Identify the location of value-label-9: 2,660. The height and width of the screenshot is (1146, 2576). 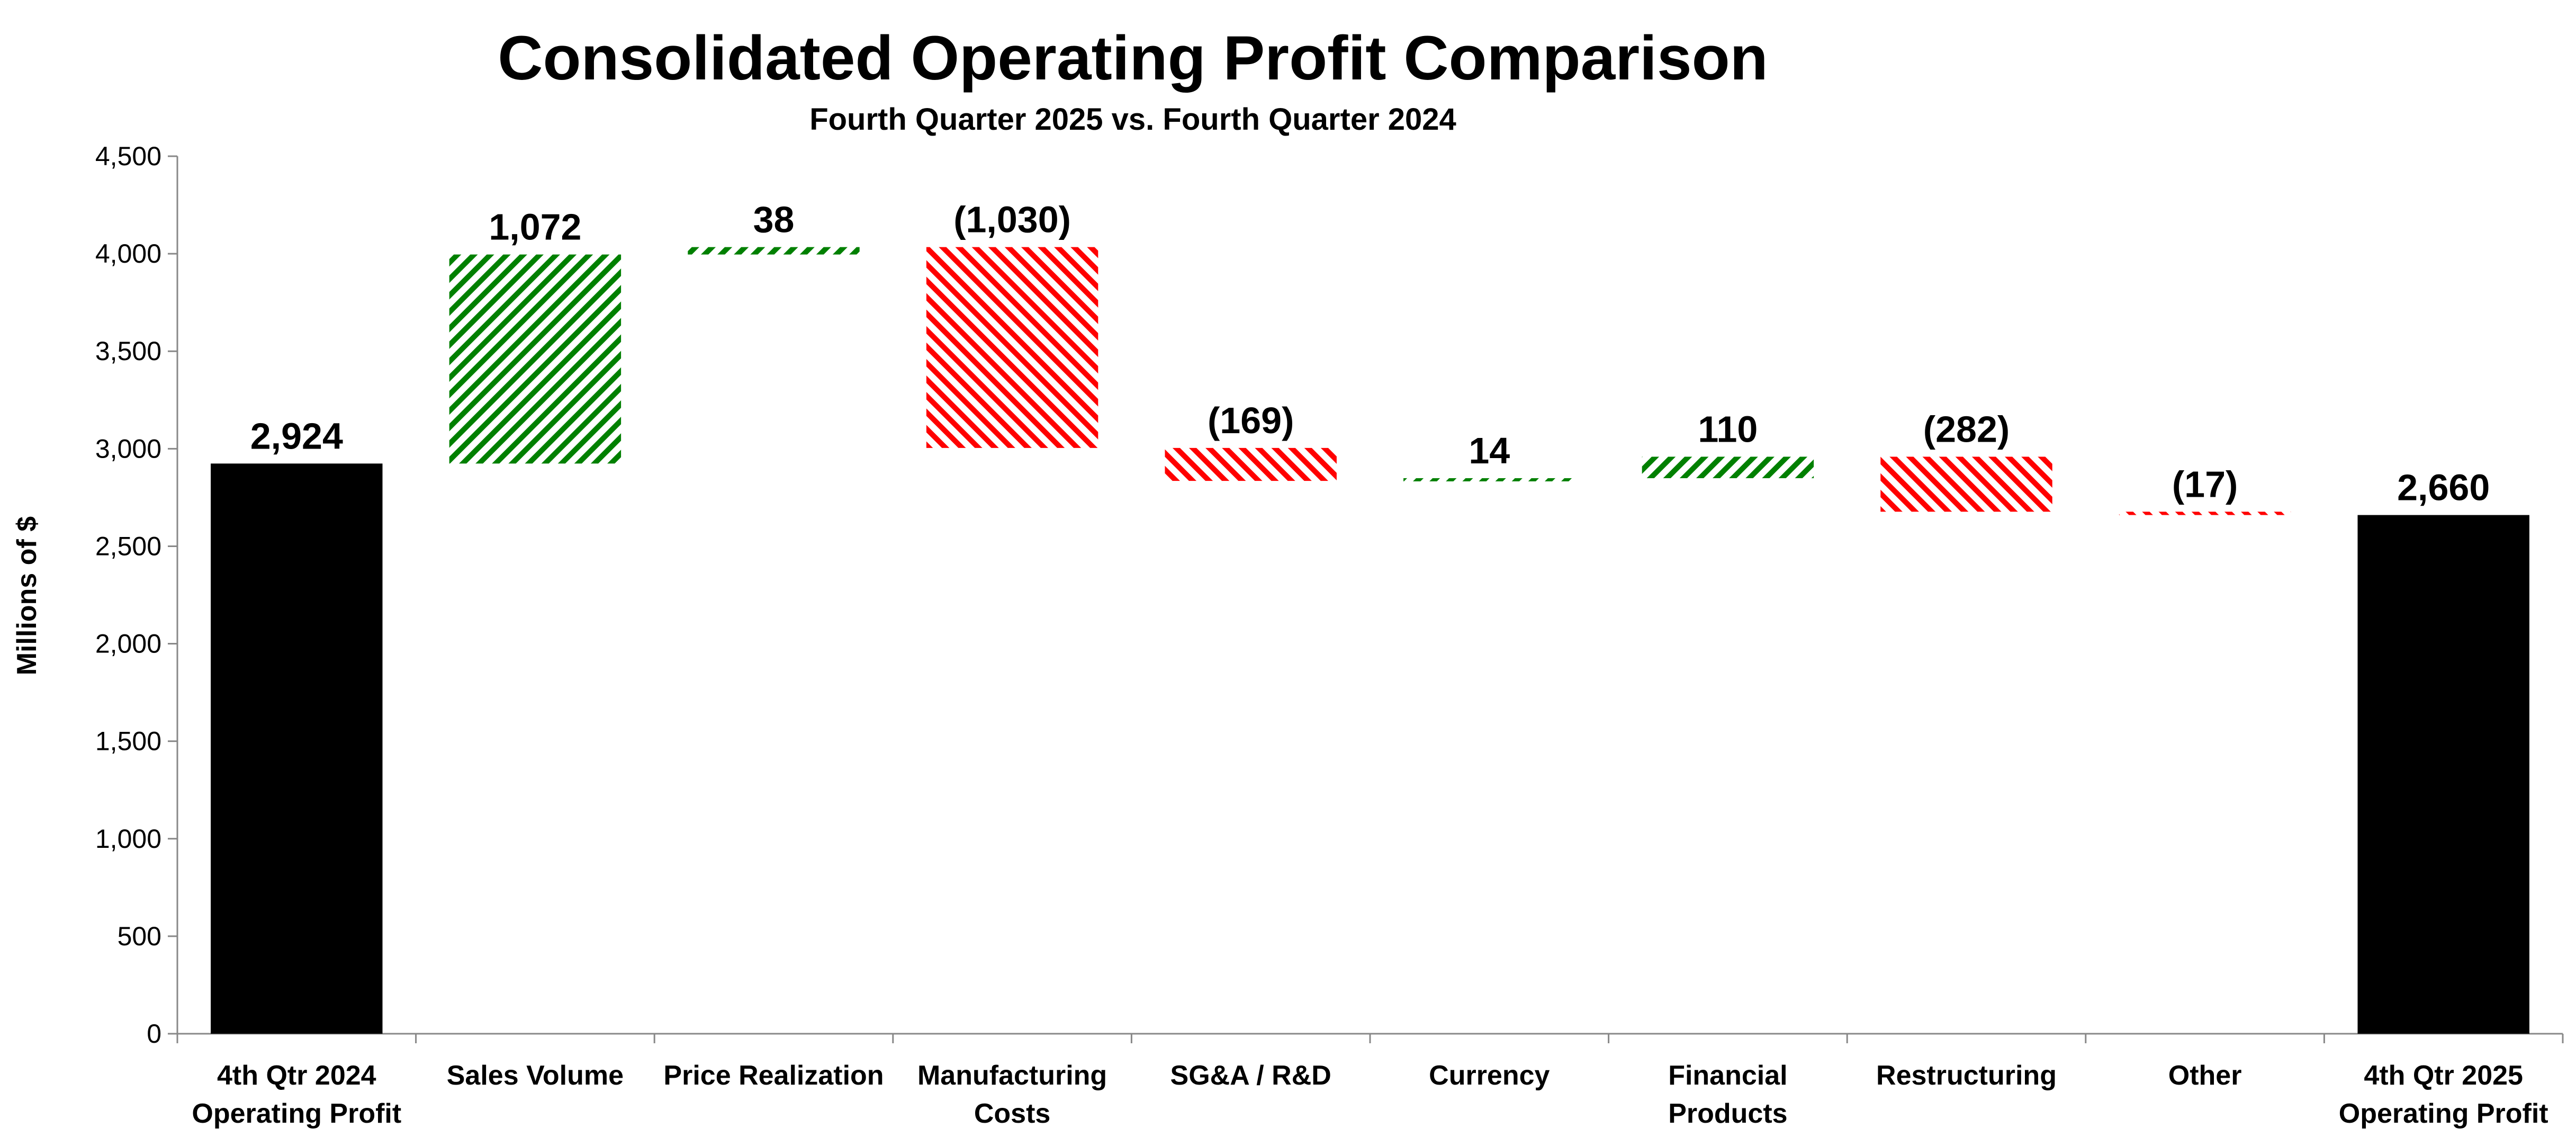
(2444, 488).